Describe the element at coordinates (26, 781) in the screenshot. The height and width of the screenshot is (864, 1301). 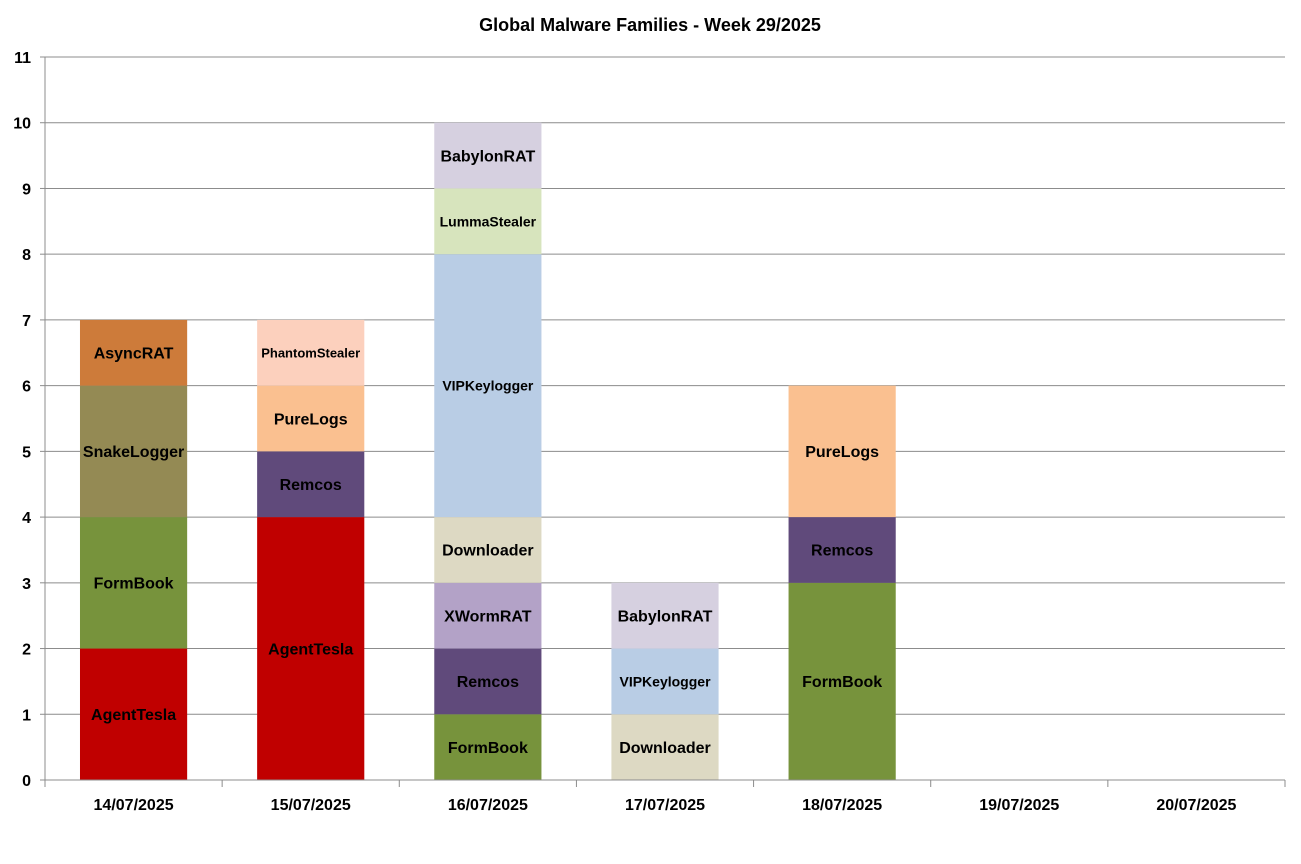
I see `y-tick-label: 0` at that location.